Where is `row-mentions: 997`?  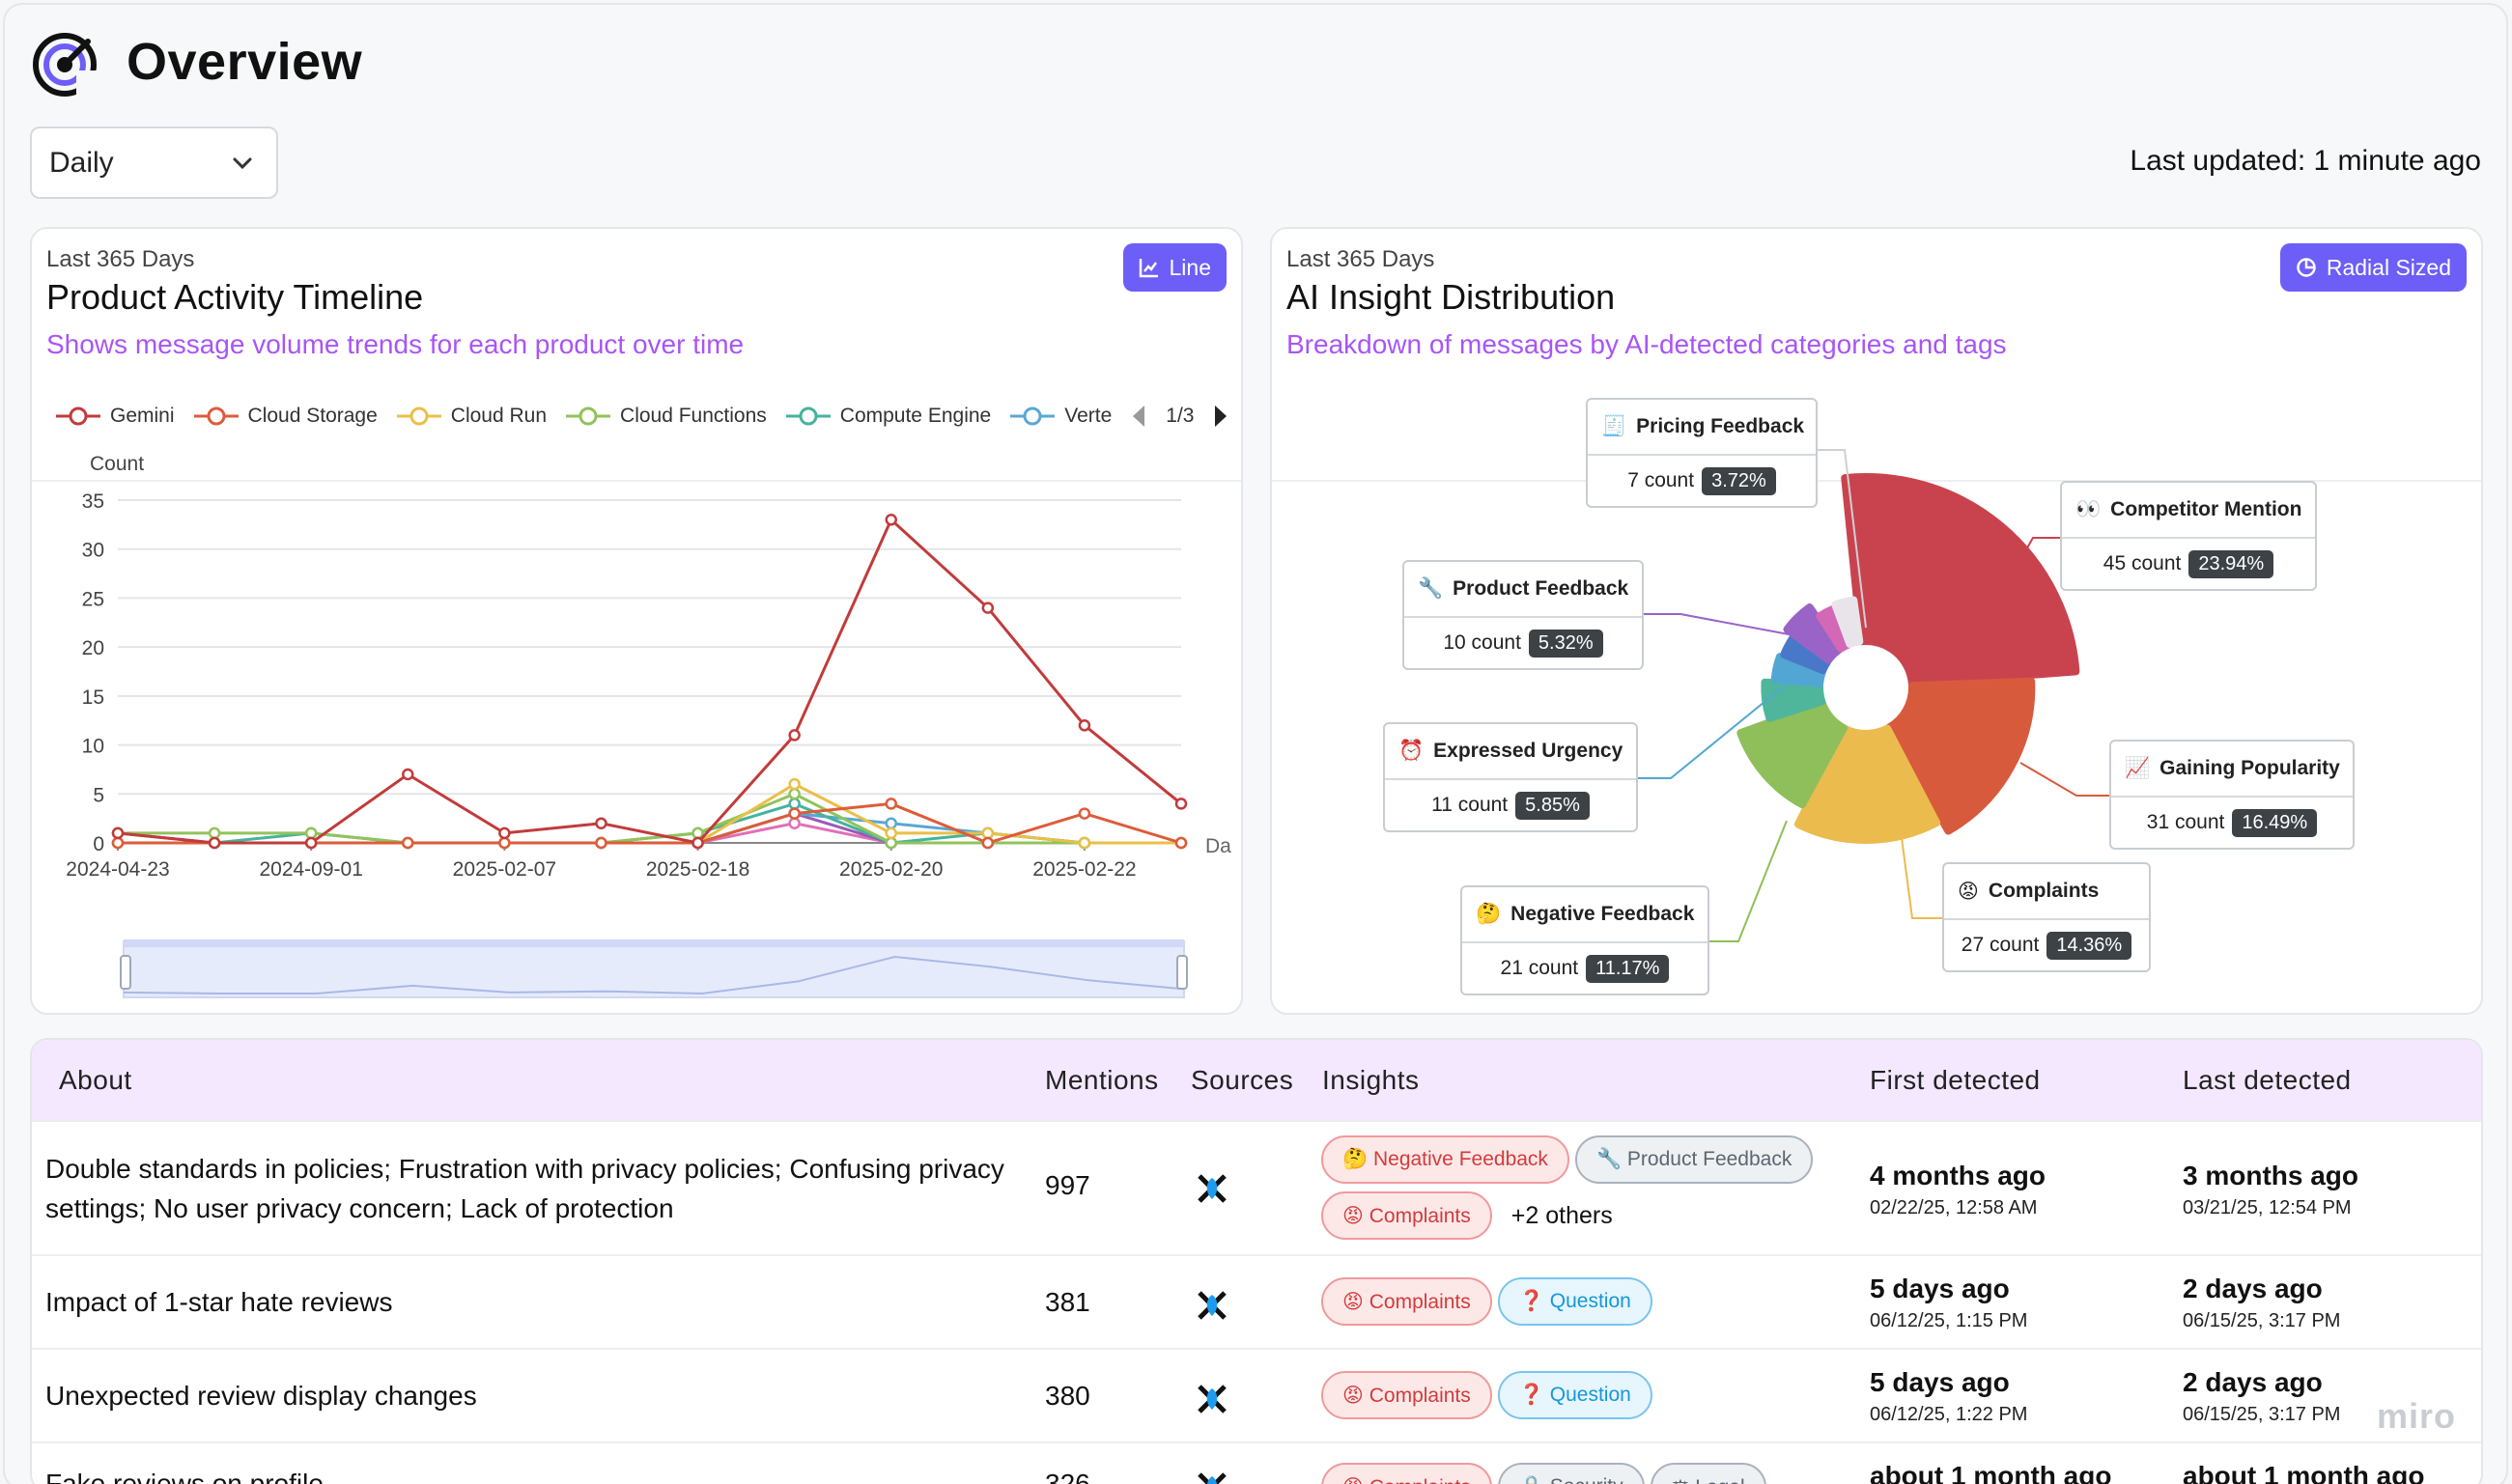
row-mentions: 997 is located at coordinates (1067, 1185).